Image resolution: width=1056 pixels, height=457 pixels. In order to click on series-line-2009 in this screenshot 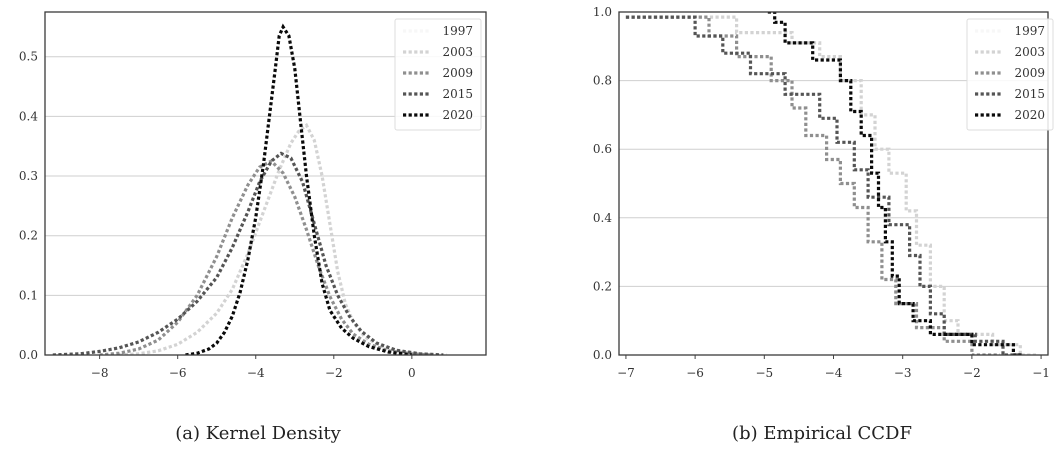, I will do `click(265, 257)`.